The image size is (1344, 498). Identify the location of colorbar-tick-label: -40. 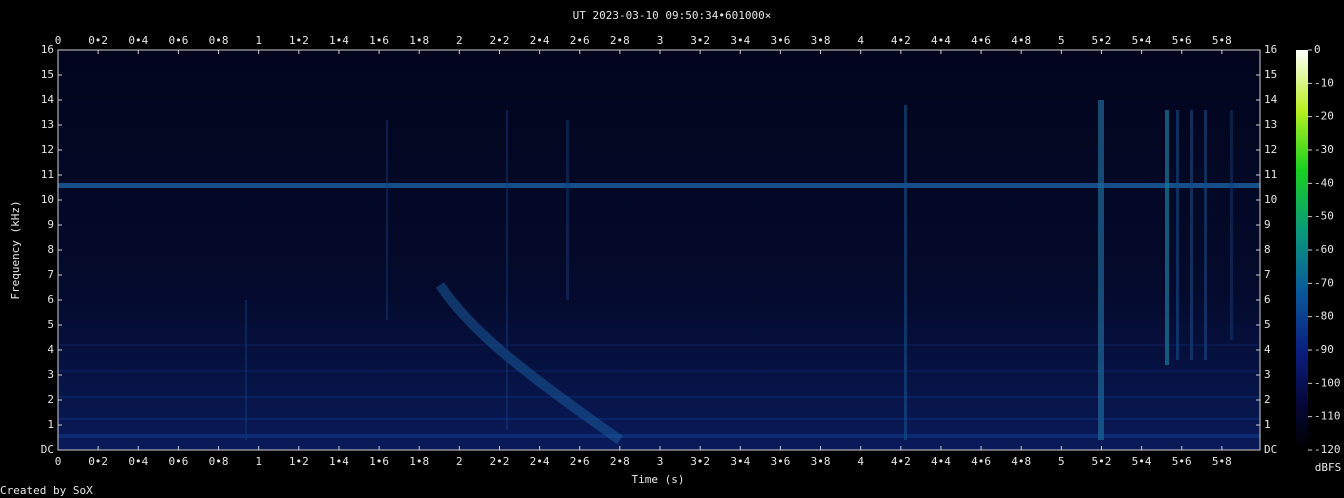
(1324, 182).